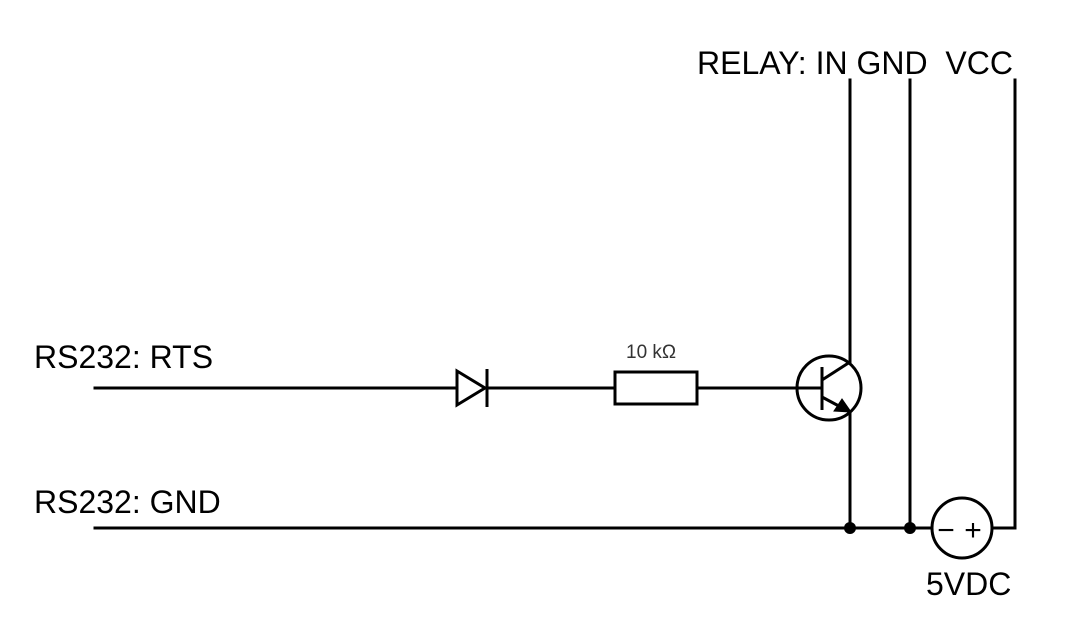 Image resolution: width=1084 pixels, height=624 pixels. I want to click on rs232-rts-label: RS232: RTS, so click(123, 357).